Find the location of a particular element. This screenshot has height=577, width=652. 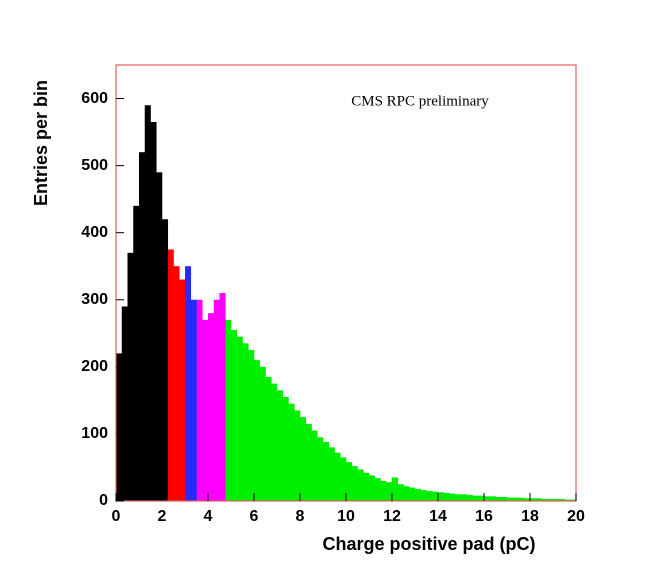

x-tick-label: 10 is located at coordinates (346, 516).